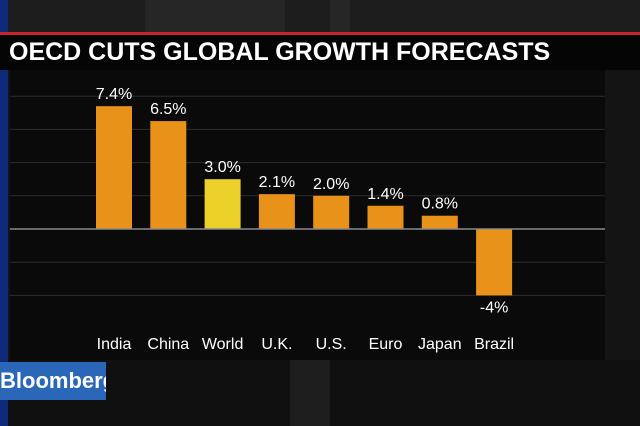  I want to click on data-label: 2.0%, so click(331, 184).